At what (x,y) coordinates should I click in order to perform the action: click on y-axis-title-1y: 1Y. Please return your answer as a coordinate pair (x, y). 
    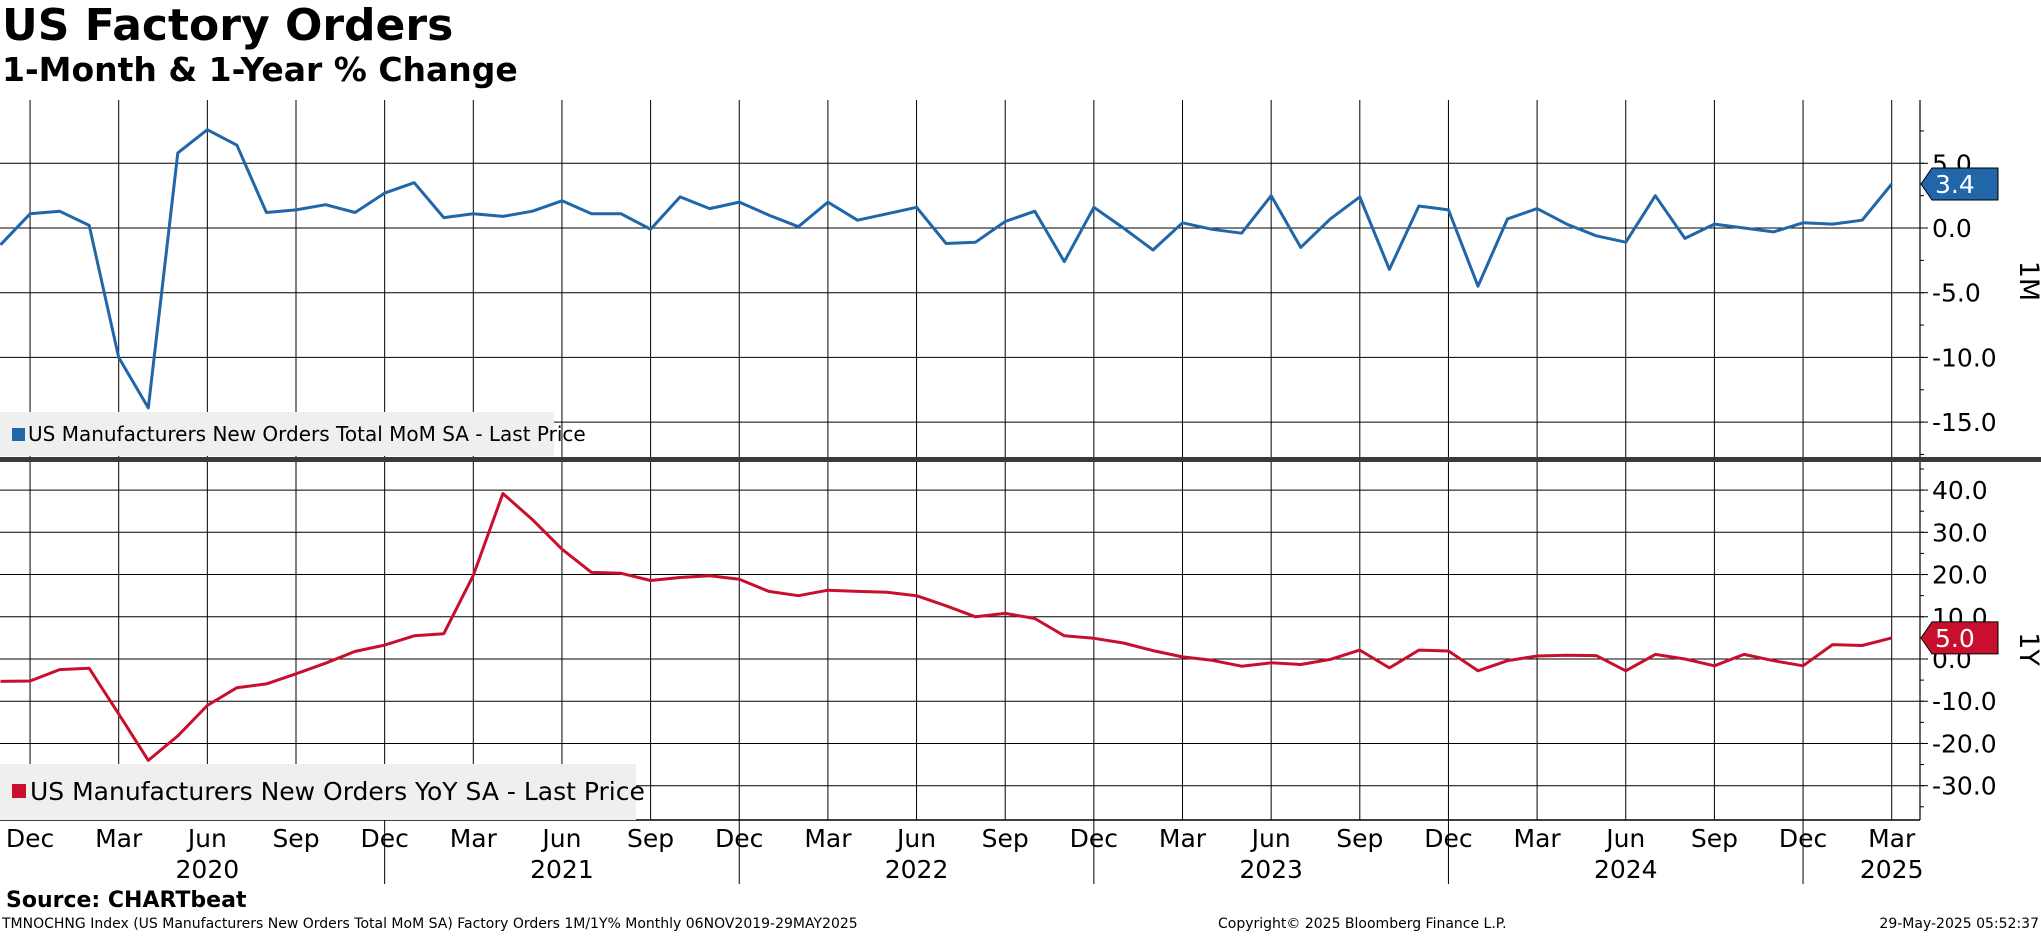
    Looking at the image, I should click on (2027, 649).